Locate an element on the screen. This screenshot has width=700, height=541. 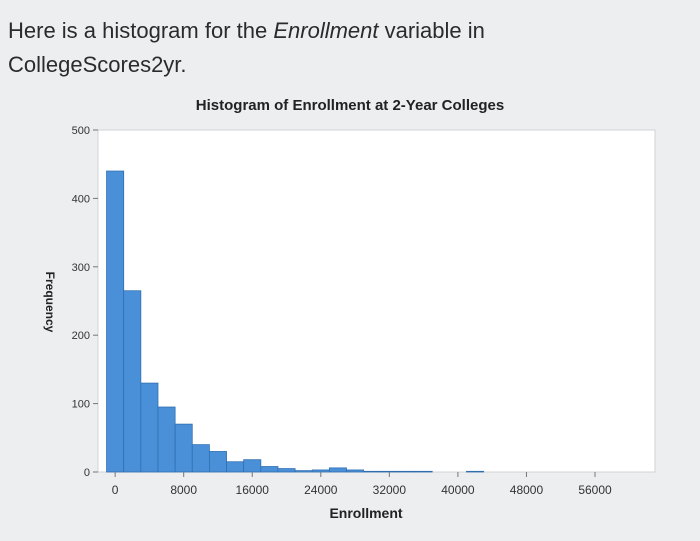
y-tick-label: 400 is located at coordinates (81, 199).